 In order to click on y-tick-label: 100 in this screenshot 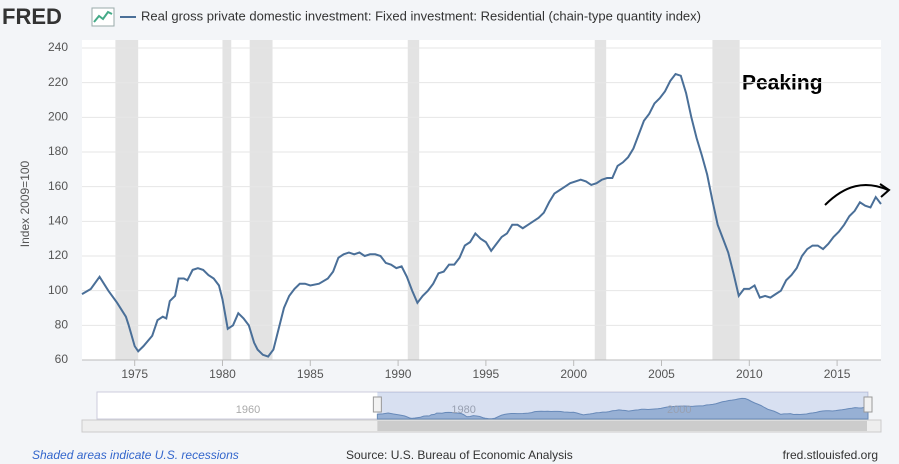, I will do `click(58, 290)`.